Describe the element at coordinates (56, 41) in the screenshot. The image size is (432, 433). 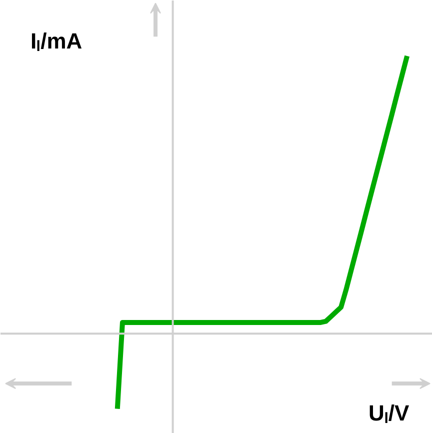
I see `y-axis-title: Iₗ/mA` at that location.